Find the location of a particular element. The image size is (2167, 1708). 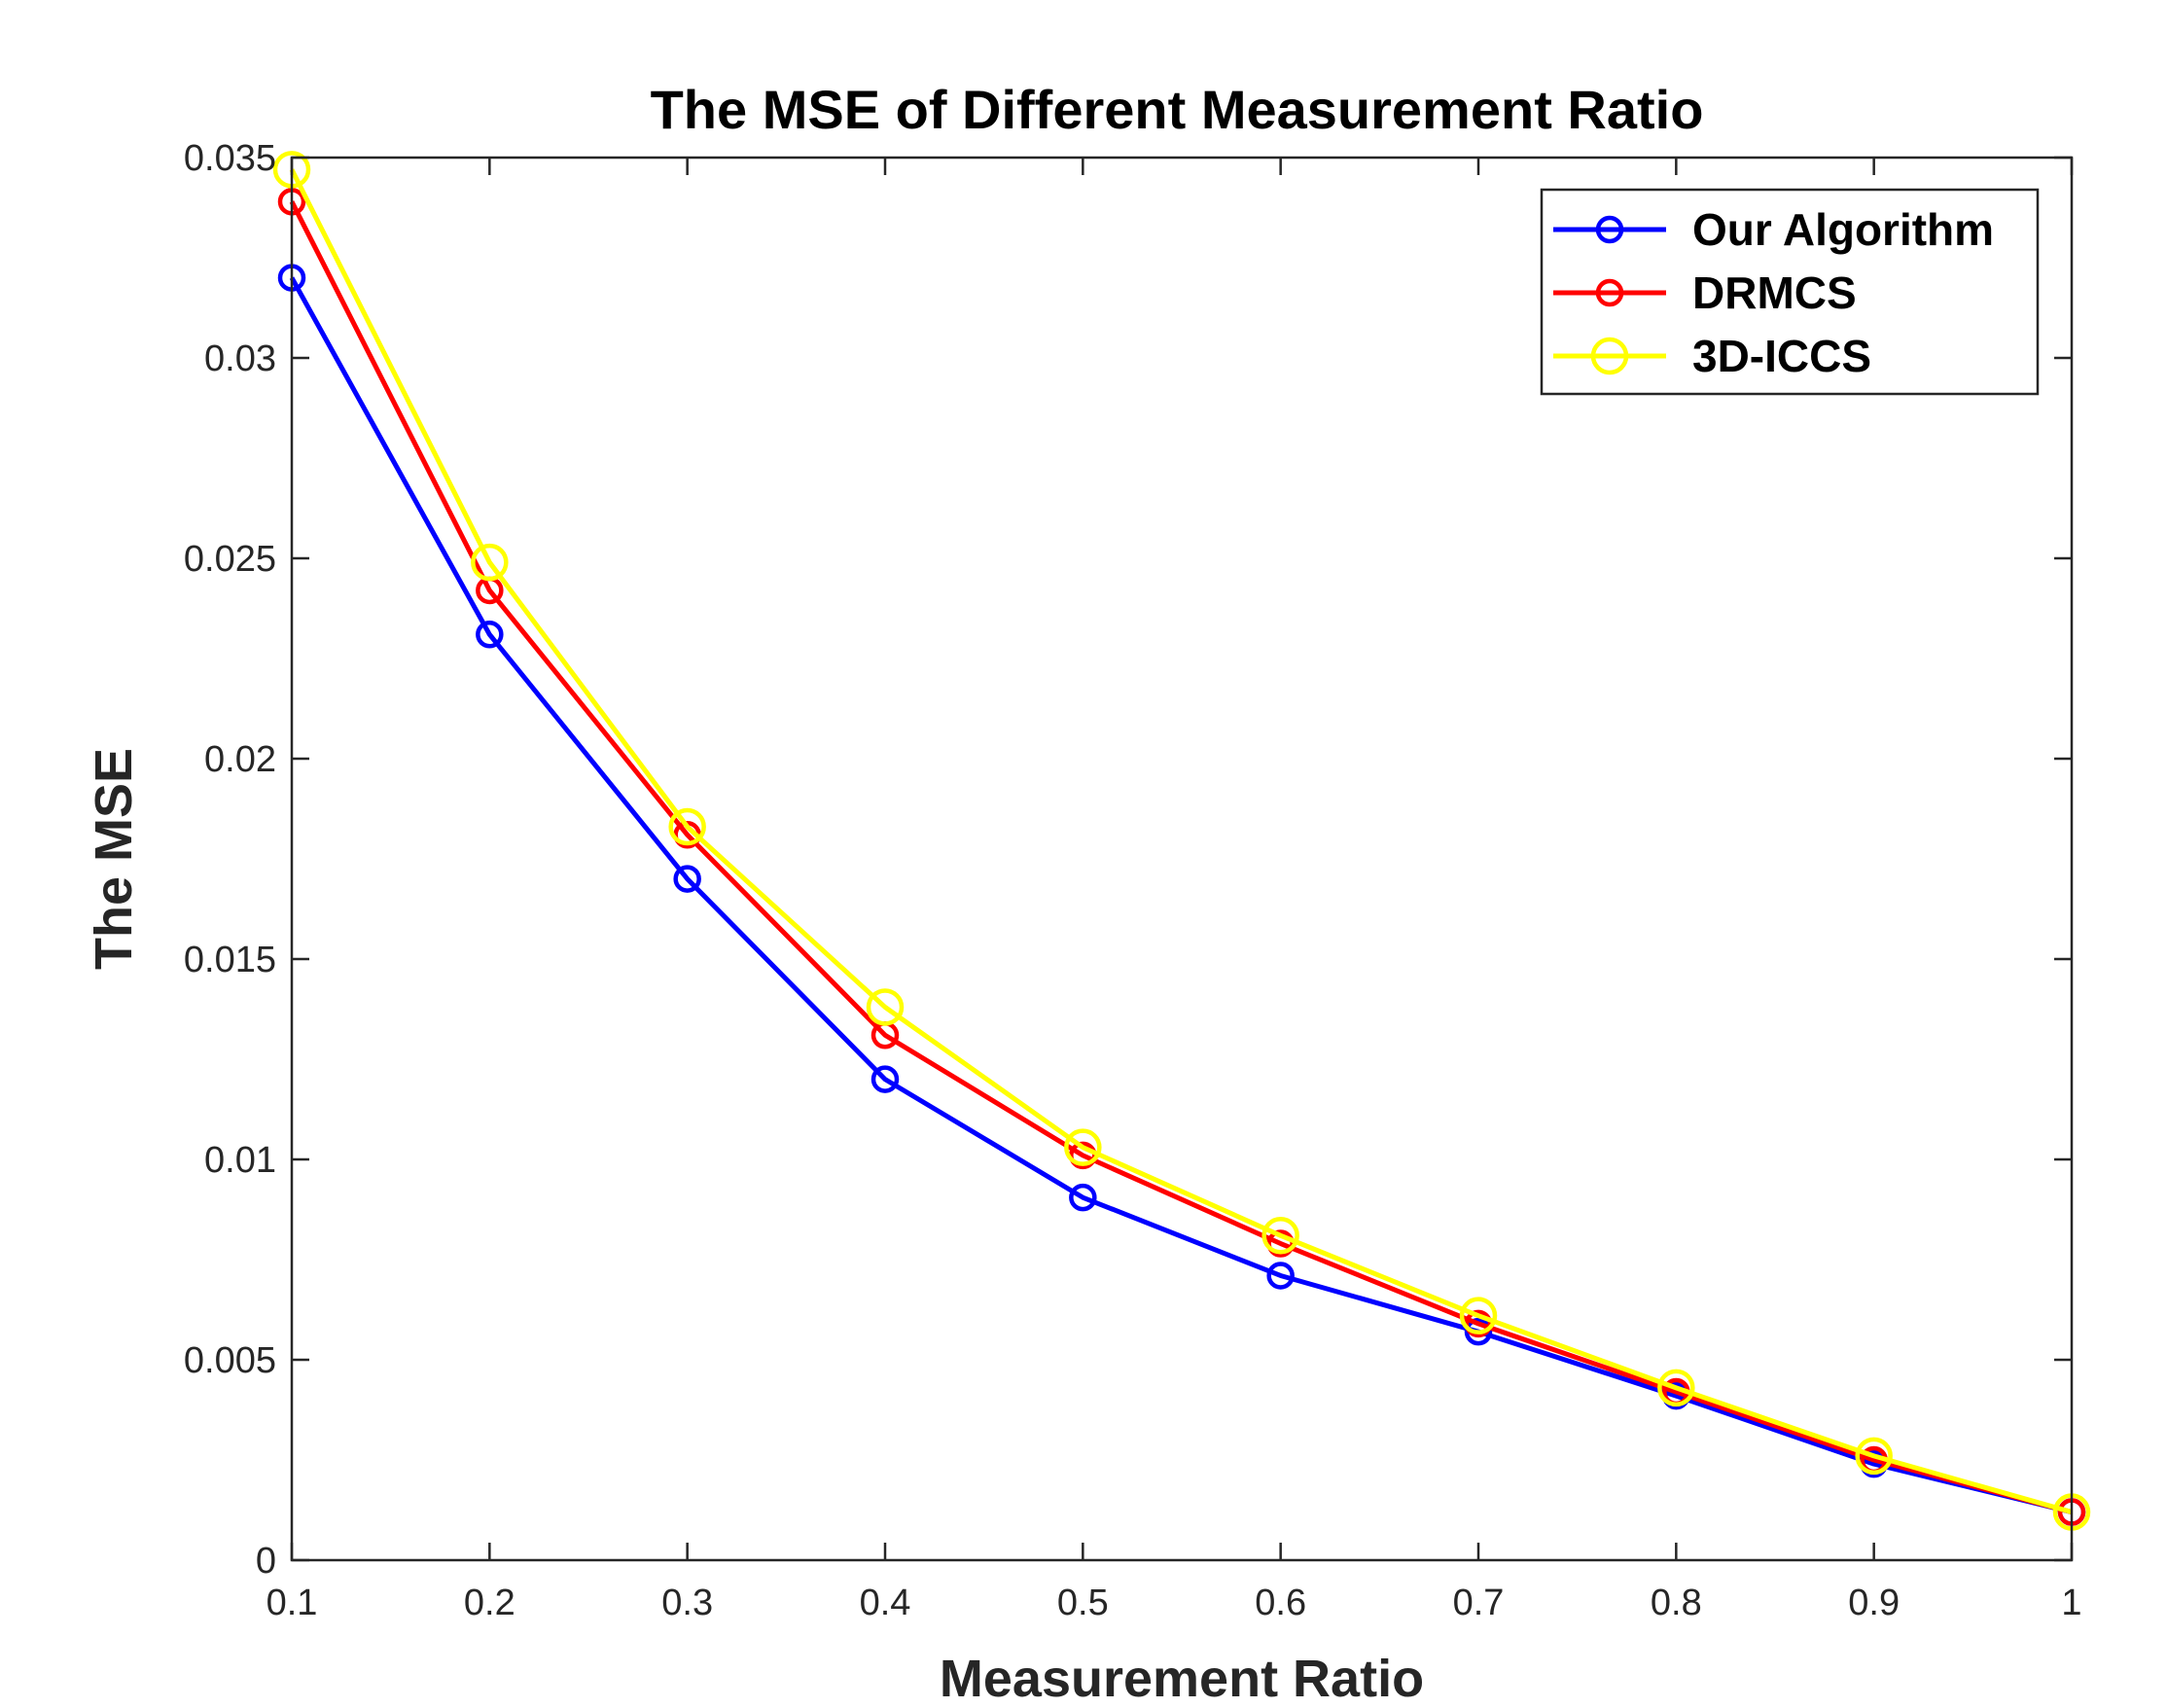

legend-item: 3D-ICCS is located at coordinates (1712, 356).